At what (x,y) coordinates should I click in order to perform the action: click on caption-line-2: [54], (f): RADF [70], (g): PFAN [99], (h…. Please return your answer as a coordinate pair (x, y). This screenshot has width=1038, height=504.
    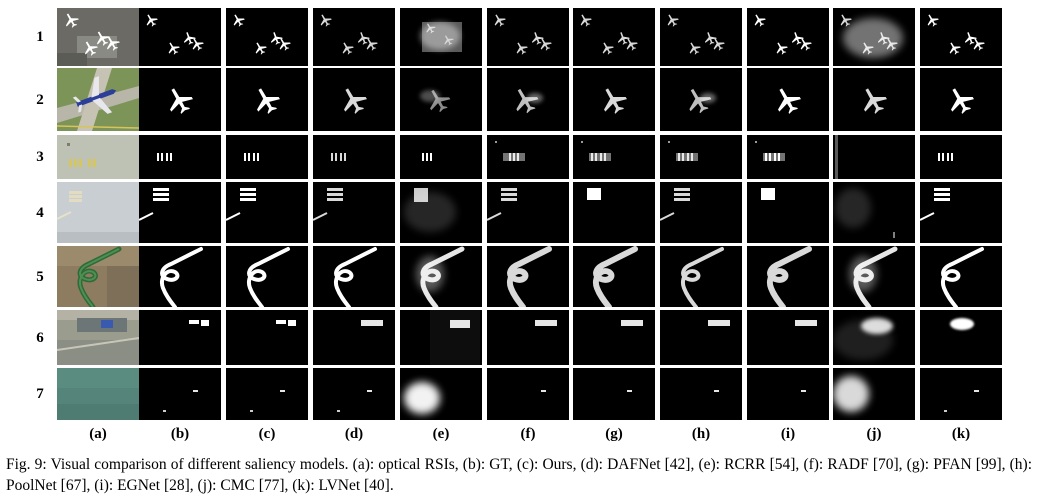
    Looking at the image, I should click on (519, 475).